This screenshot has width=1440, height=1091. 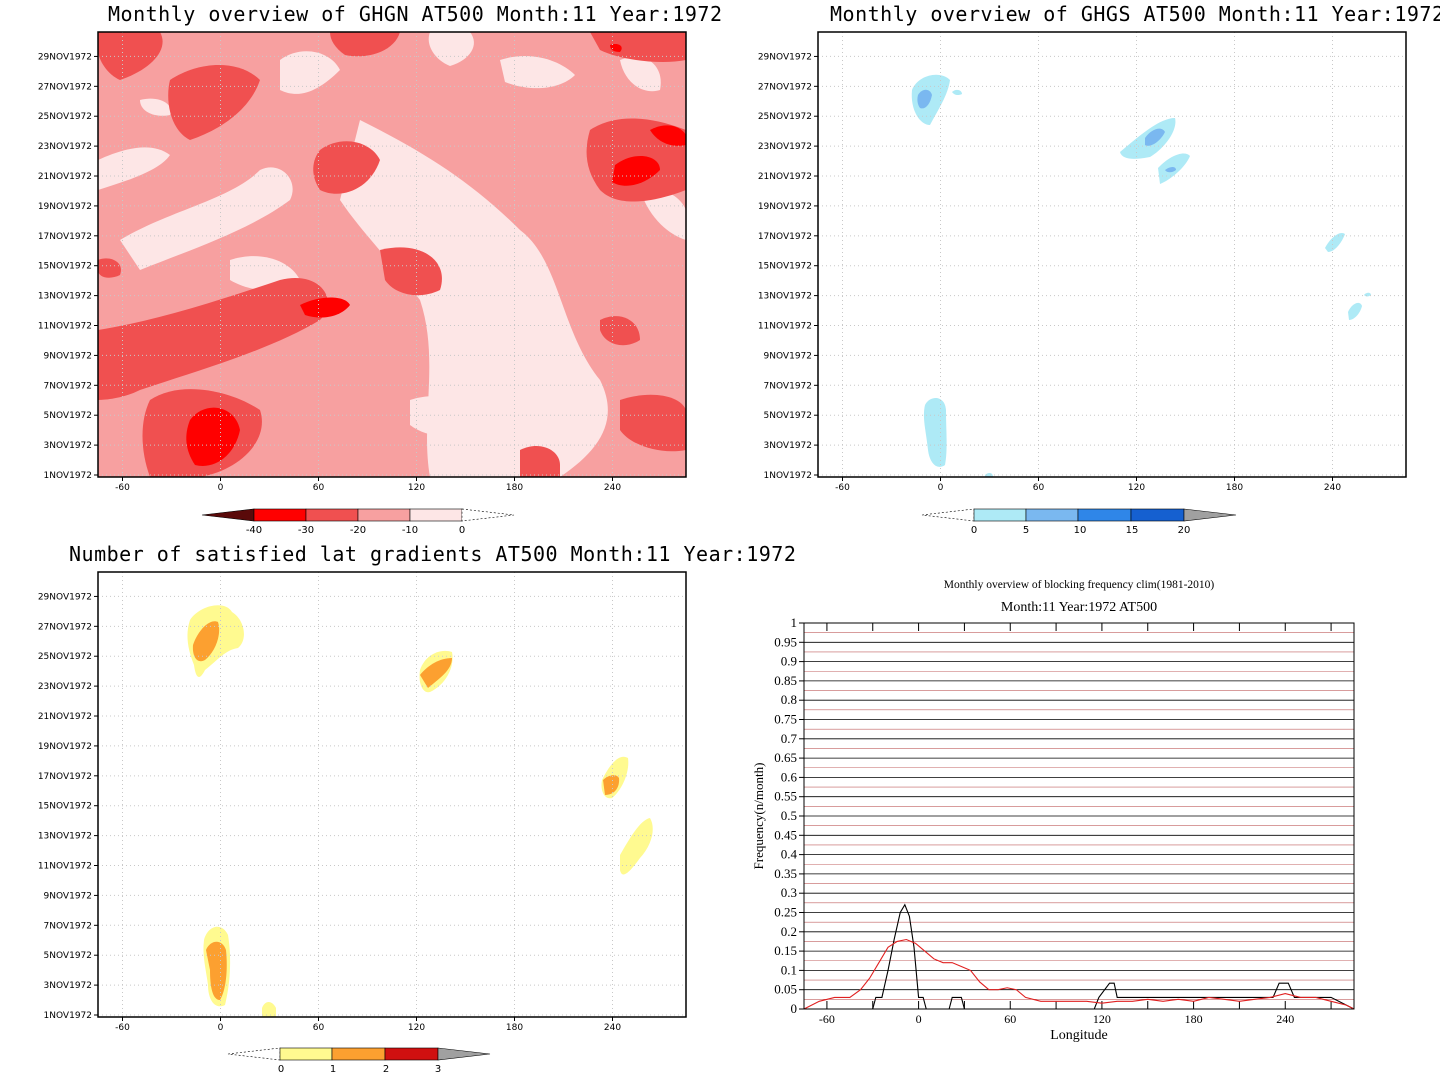 What do you see at coordinates (68, 986) in the screenshot?
I see `grad-ytick-label-1: 3NOV1972` at bounding box center [68, 986].